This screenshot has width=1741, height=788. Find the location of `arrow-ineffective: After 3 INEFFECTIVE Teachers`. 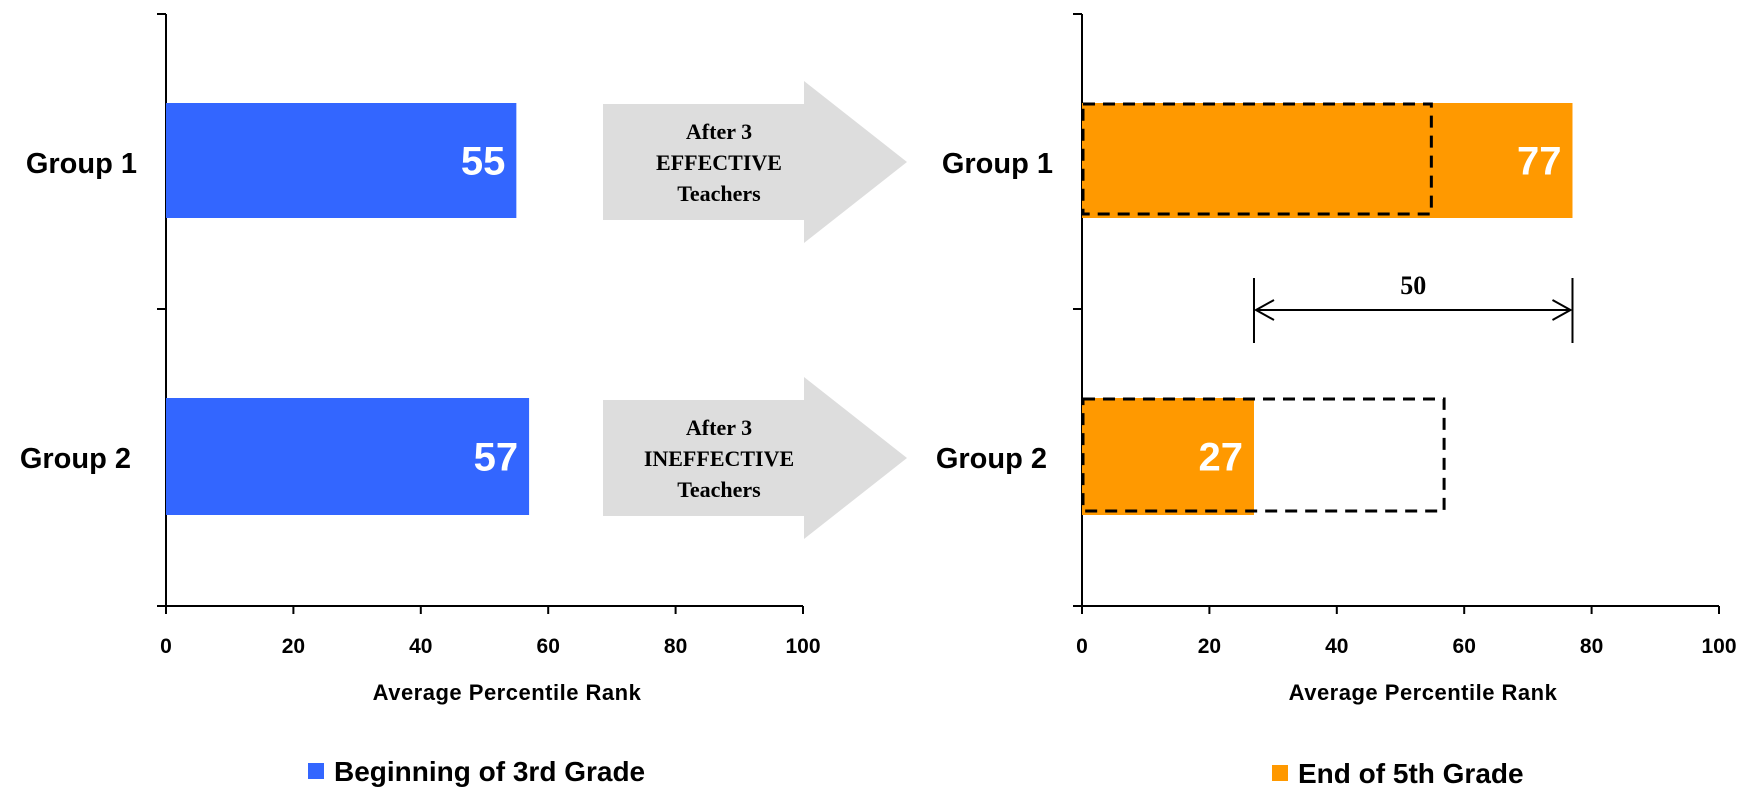

arrow-ineffective: After 3 INEFFECTIVE Teachers is located at coordinates (755, 458).